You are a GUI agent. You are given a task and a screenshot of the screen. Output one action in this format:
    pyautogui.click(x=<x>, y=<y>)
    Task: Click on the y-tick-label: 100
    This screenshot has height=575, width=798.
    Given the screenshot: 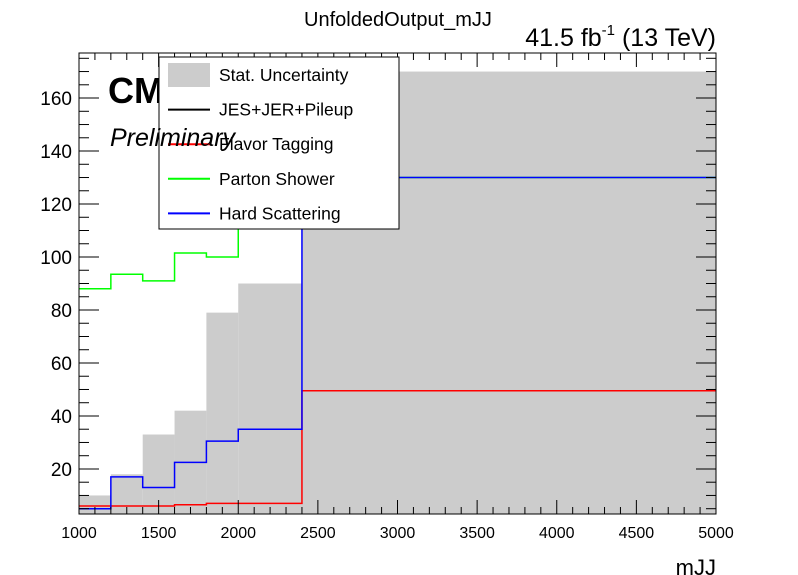 What is the action you would take?
    pyautogui.click(x=56, y=258)
    